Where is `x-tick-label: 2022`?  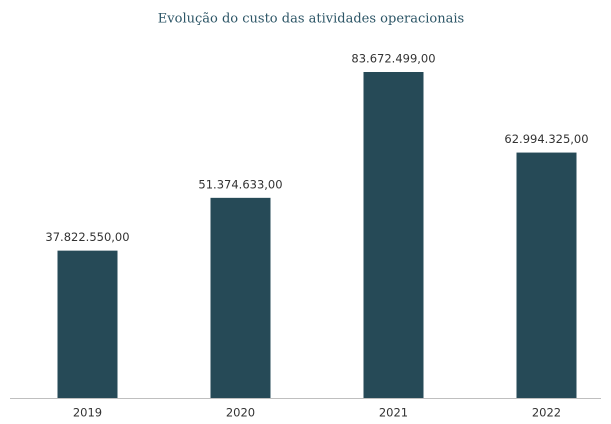
x-tick-label: 2022 is located at coordinates (546, 413).